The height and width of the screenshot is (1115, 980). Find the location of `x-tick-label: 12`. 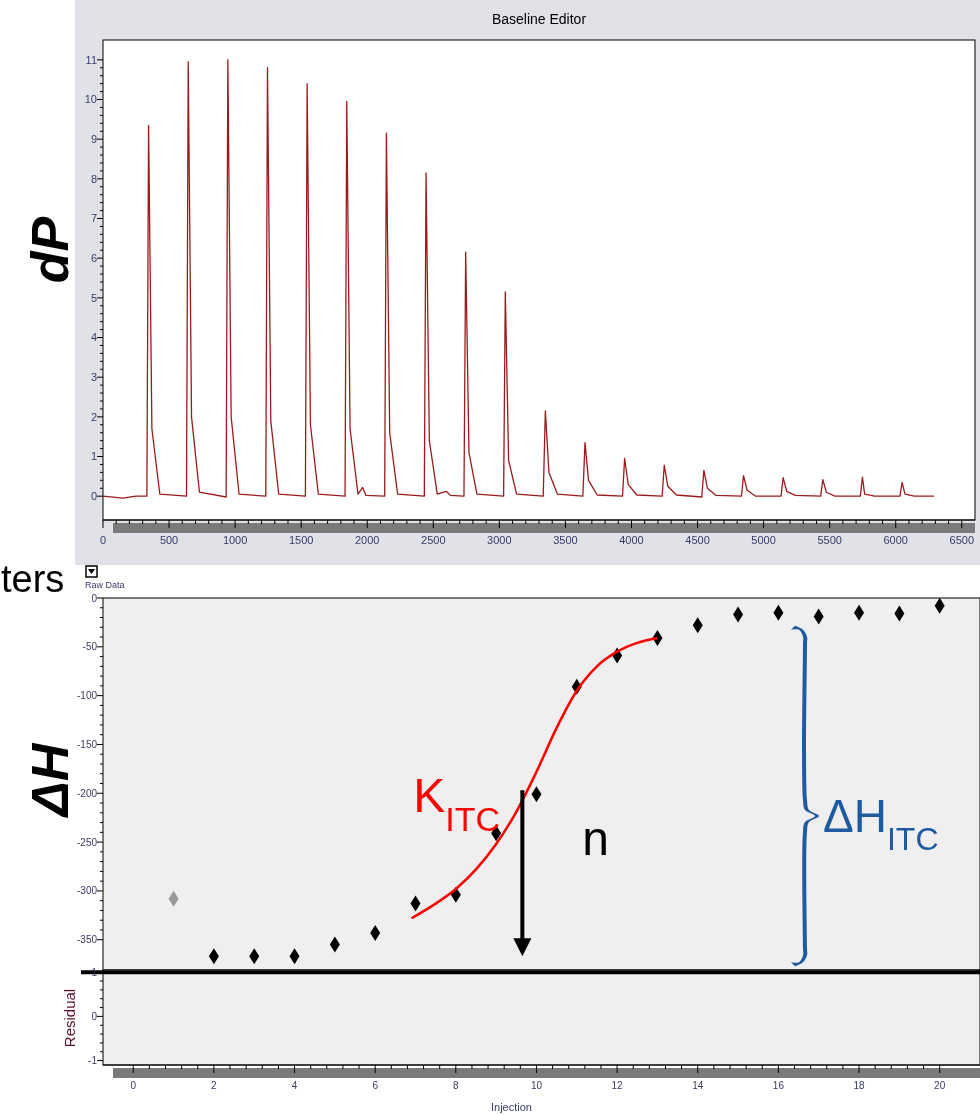

x-tick-label: 12 is located at coordinates (617, 1085).